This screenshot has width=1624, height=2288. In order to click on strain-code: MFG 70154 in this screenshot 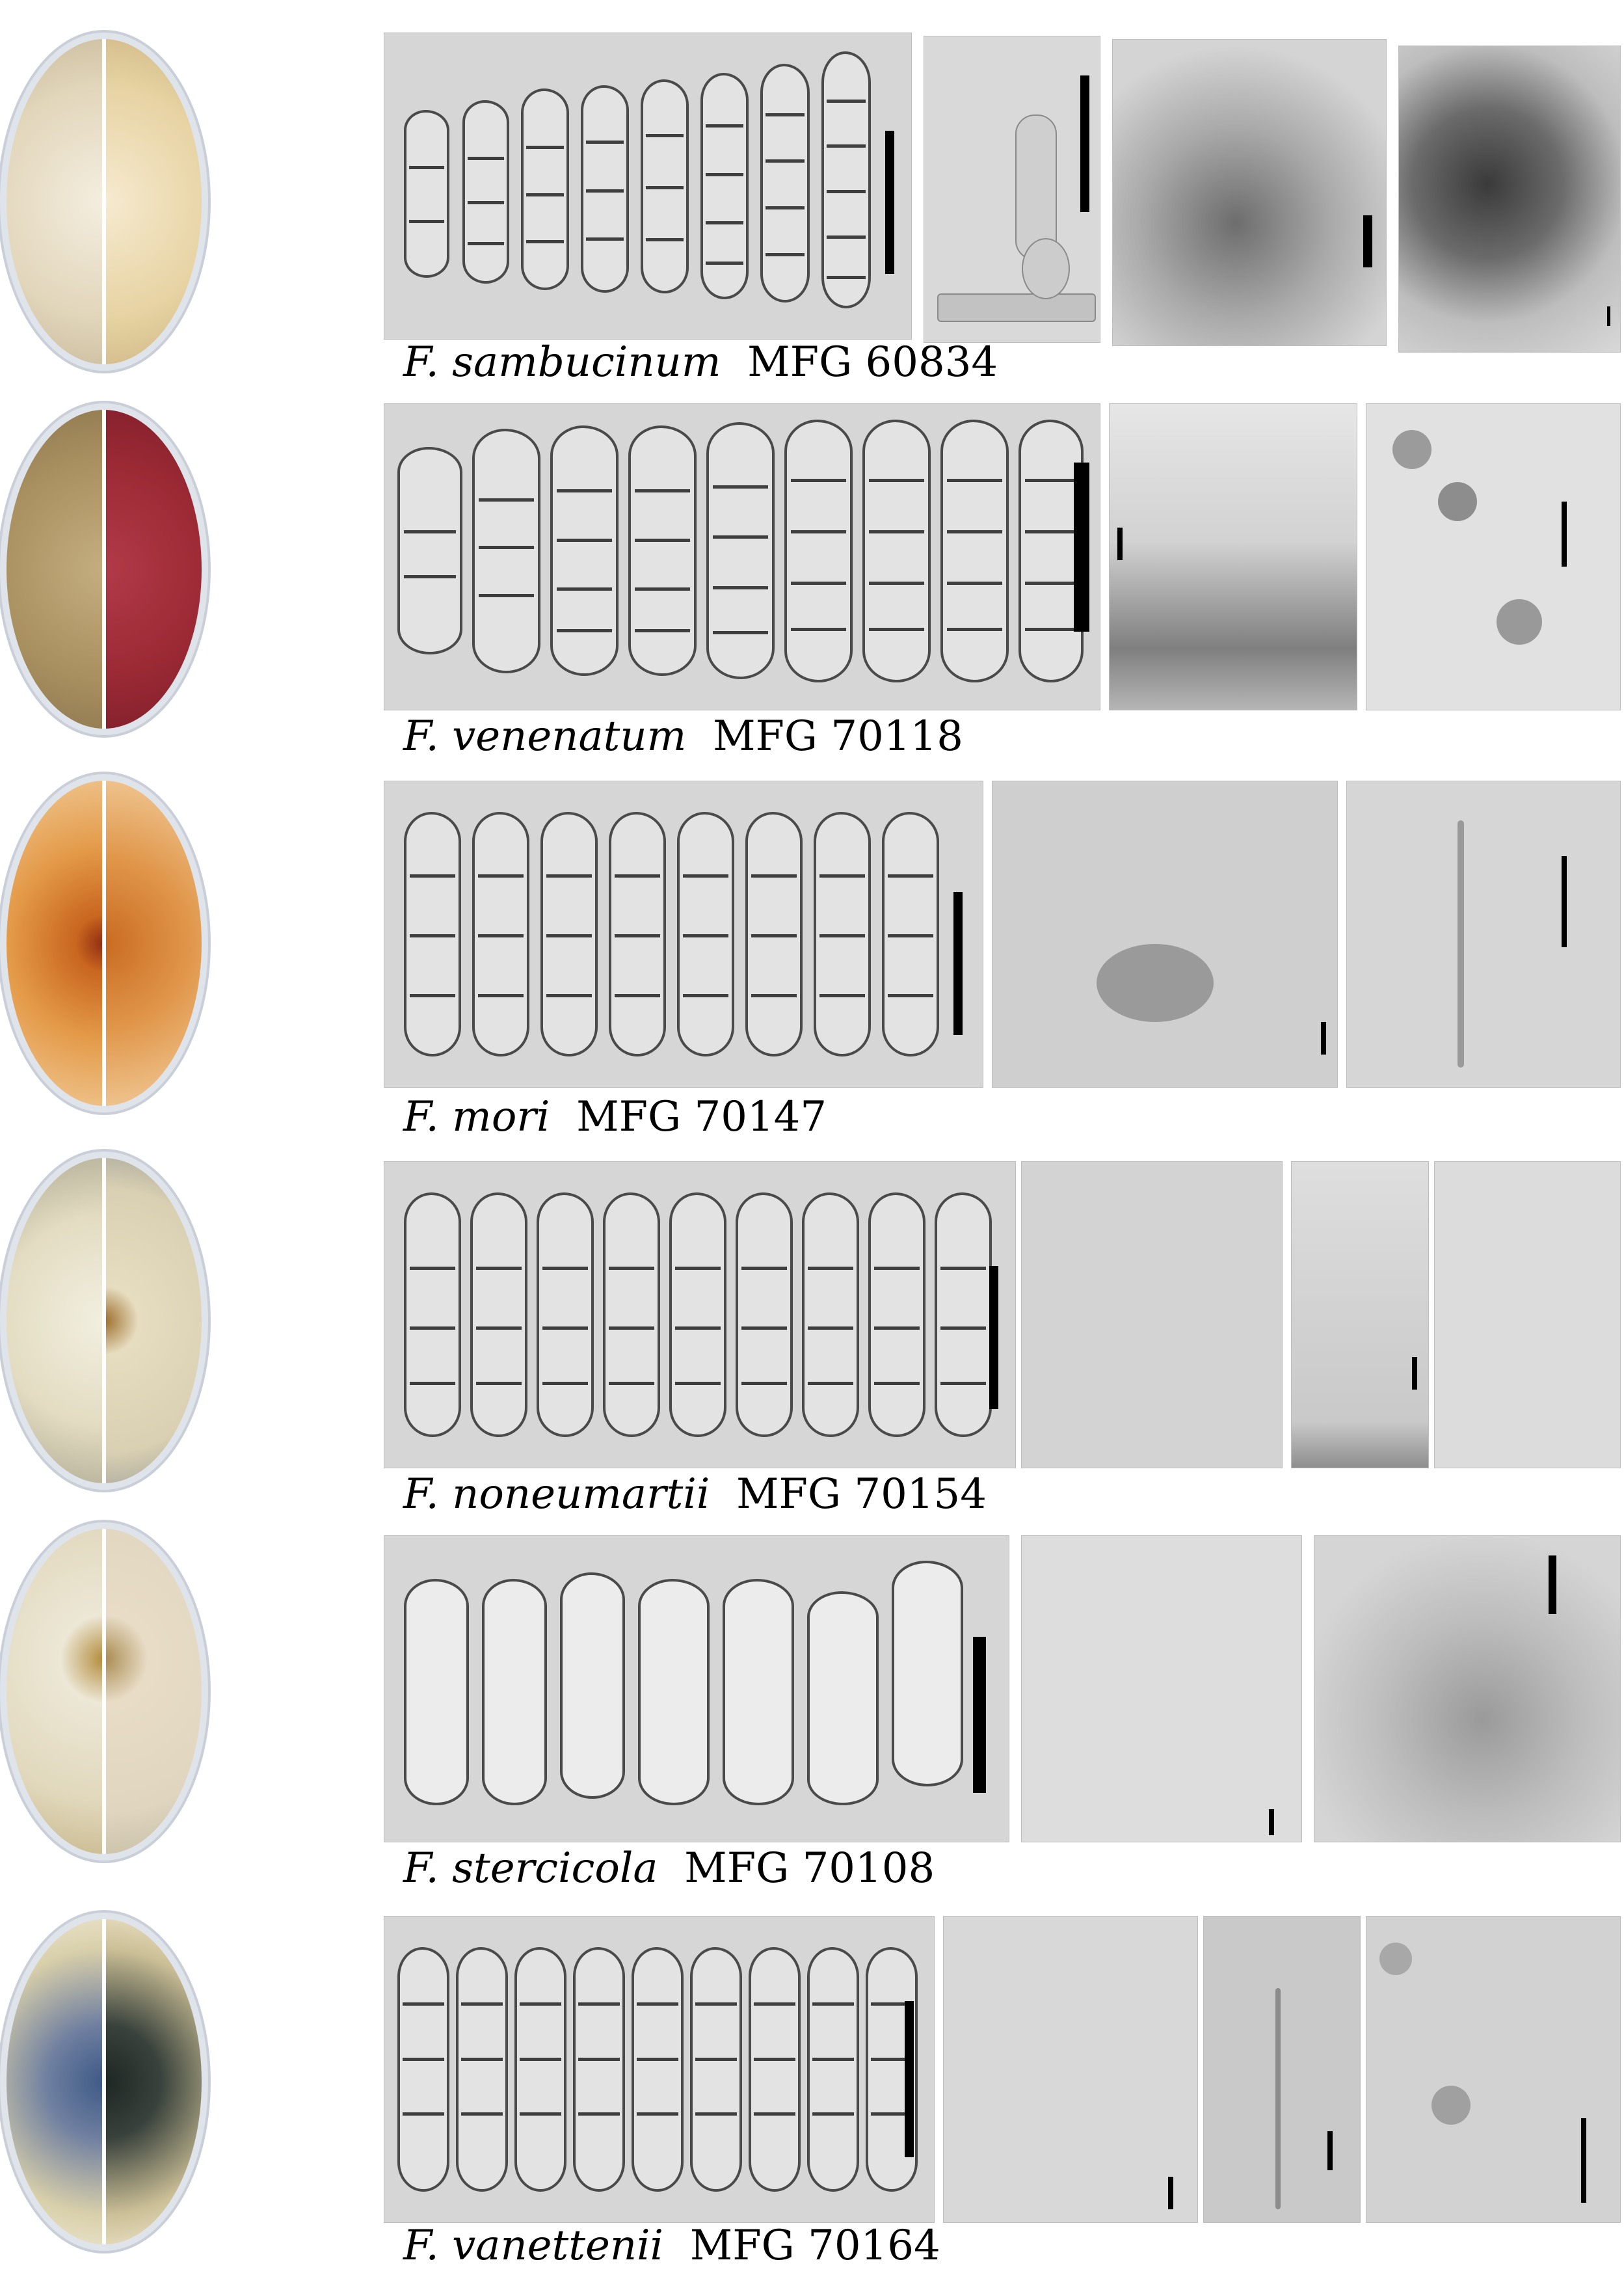, I will do `click(861, 1494)`.